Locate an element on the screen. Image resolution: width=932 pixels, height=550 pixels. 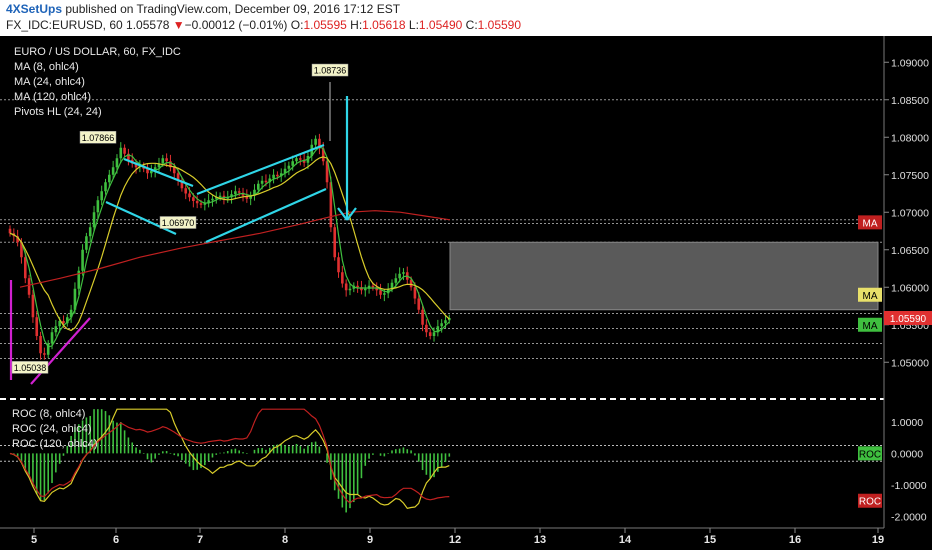
roc8-axis-tag-bg is located at coordinates (870, 453).